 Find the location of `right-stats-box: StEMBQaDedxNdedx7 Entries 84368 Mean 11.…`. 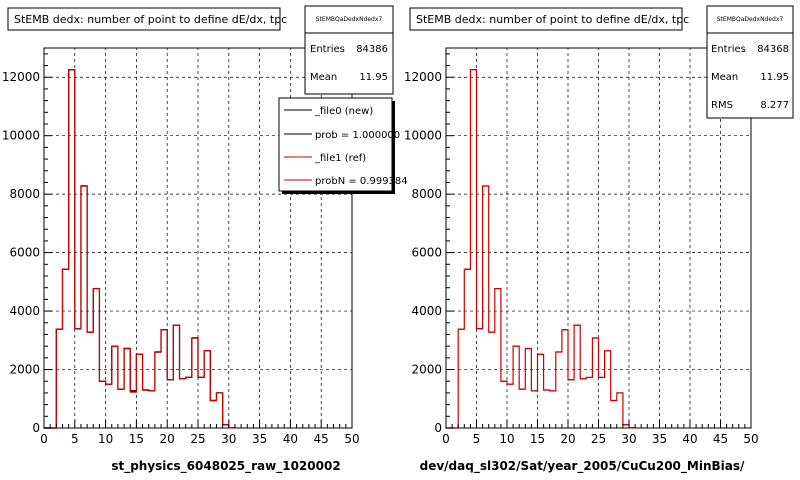

right-stats-box: StEMBQaDedxNdedx7 Entries 84368 Mean 11.… is located at coordinates (750, 62).